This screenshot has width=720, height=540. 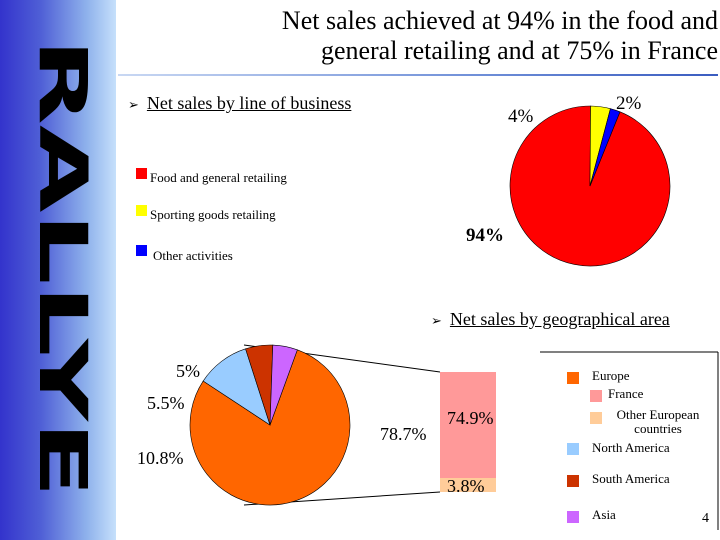 I want to click on legend-other-label: Other activities, so click(x=193, y=255).